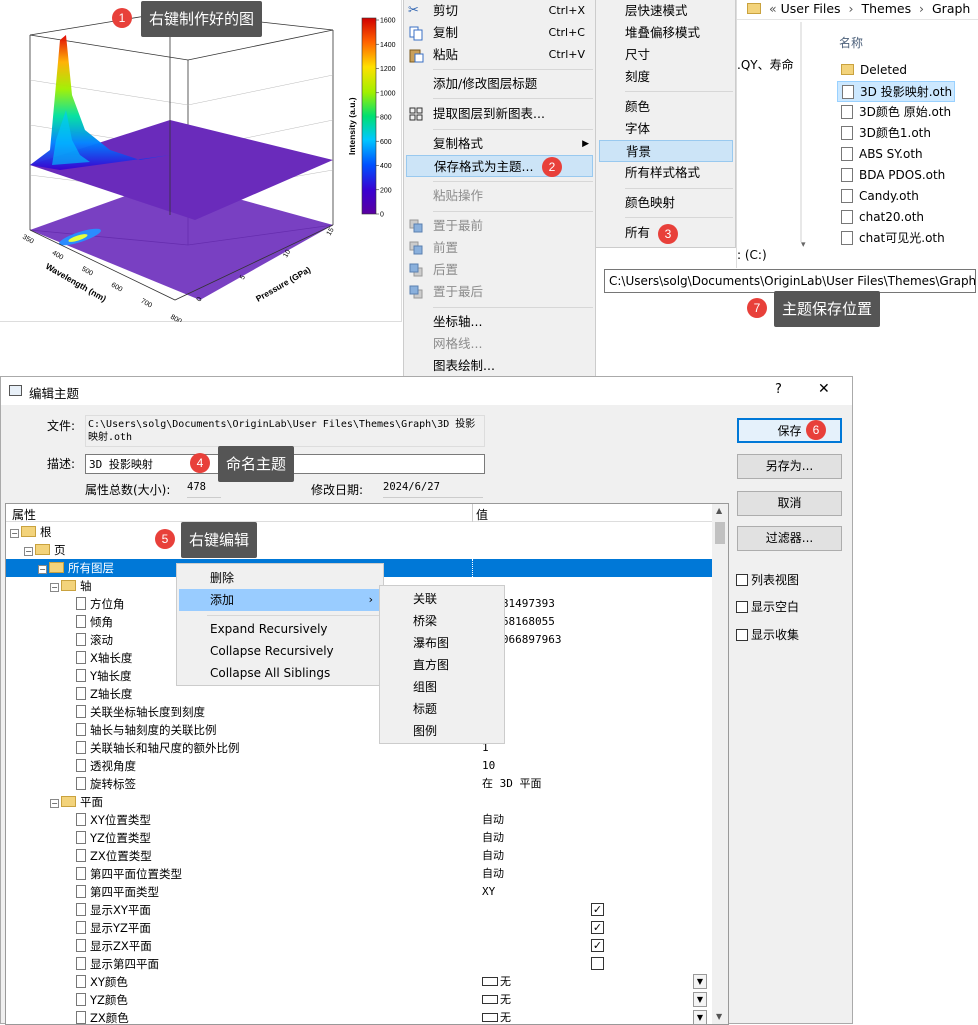 The image size is (978, 1025). What do you see at coordinates (720, 764) in the screenshot?
I see `tree-scrollbar: ▲ ▼` at bounding box center [720, 764].